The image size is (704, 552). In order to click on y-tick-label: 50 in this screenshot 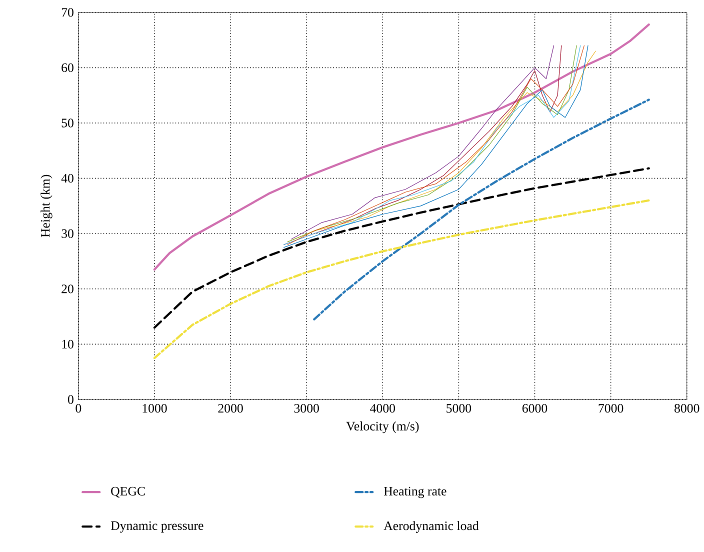, I will do `click(68, 123)`.